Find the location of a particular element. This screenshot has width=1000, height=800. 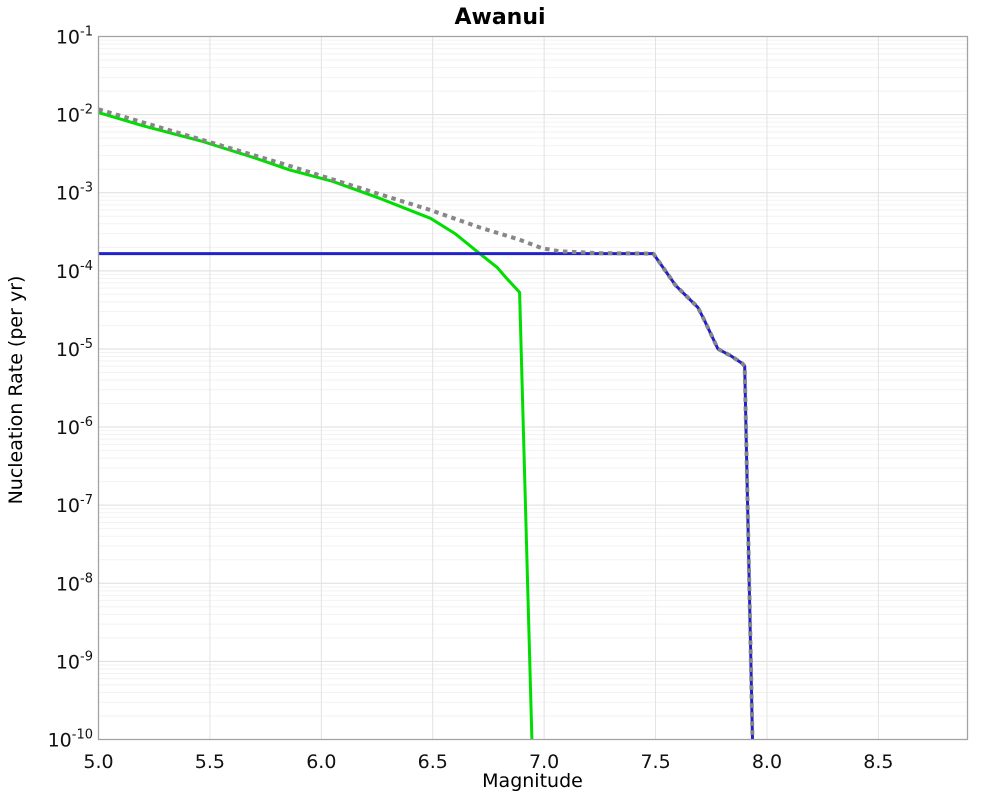

svg-text: 10⁻⁹ is located at coordinates (74, 661).